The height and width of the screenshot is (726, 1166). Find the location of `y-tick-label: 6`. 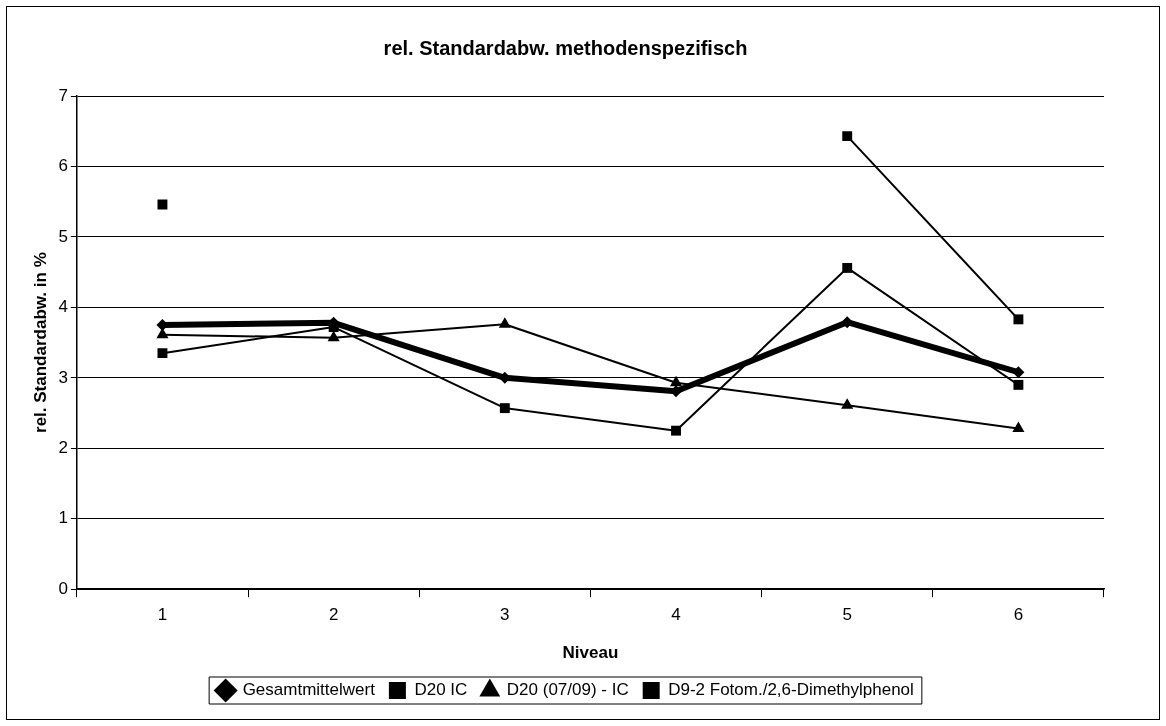

y-tick-label: 6 is located at coordinates (63, 166).